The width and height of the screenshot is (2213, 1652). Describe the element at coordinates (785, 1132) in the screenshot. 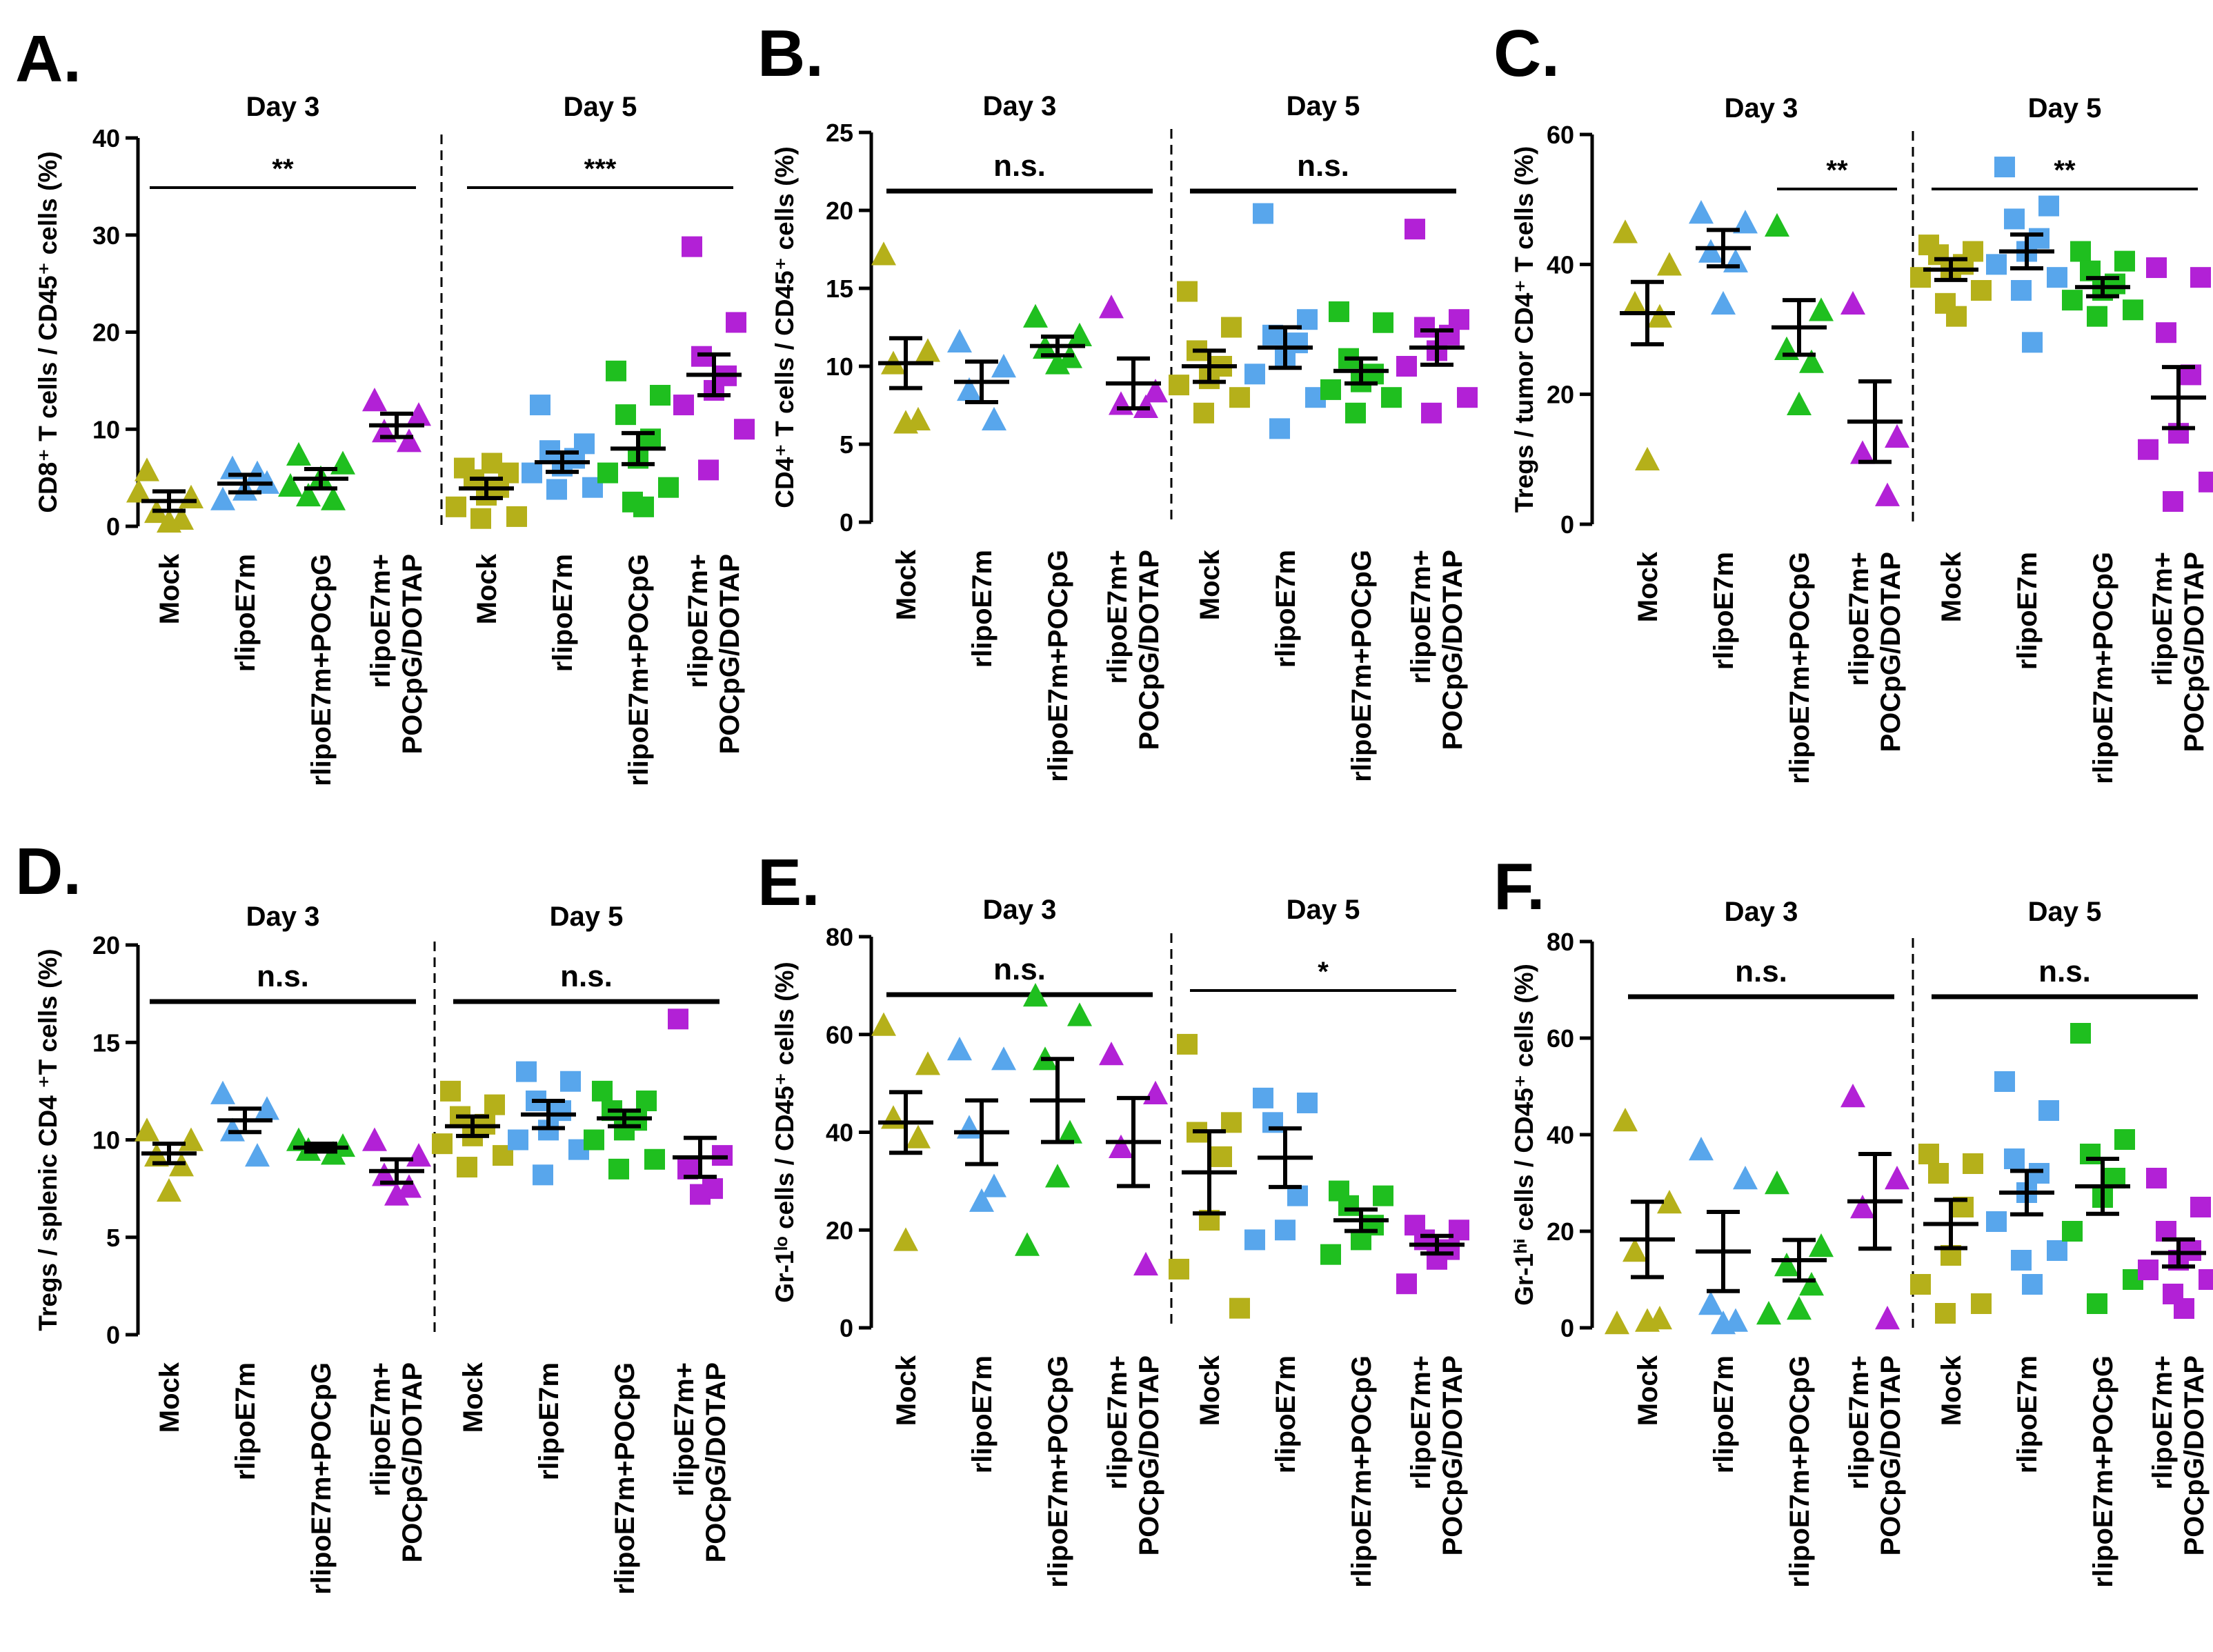

I see `y-axis-label: Gr-1ˡᵒ cells / CD45⁺ cells (%)` at that location.